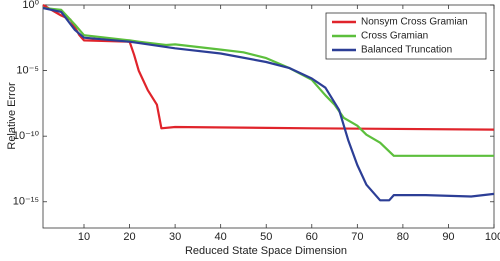  What do you see at coordinates (27, 70) in the screenshot?
I see `y-tick-label: 10⁻⁵` at bounding box center [27, 70].